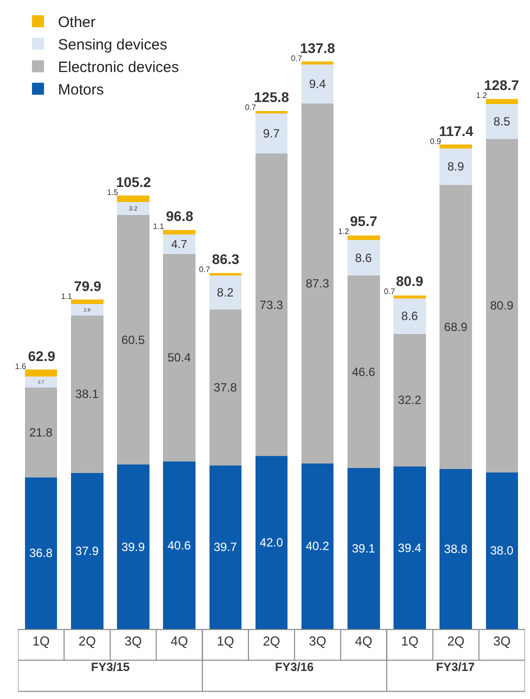 This screenshot has height=699, width=530. What do you see at coordinates (272, 97) in the screenshot?
I see `total-label: 125.8` at bounding box center [272, 97].